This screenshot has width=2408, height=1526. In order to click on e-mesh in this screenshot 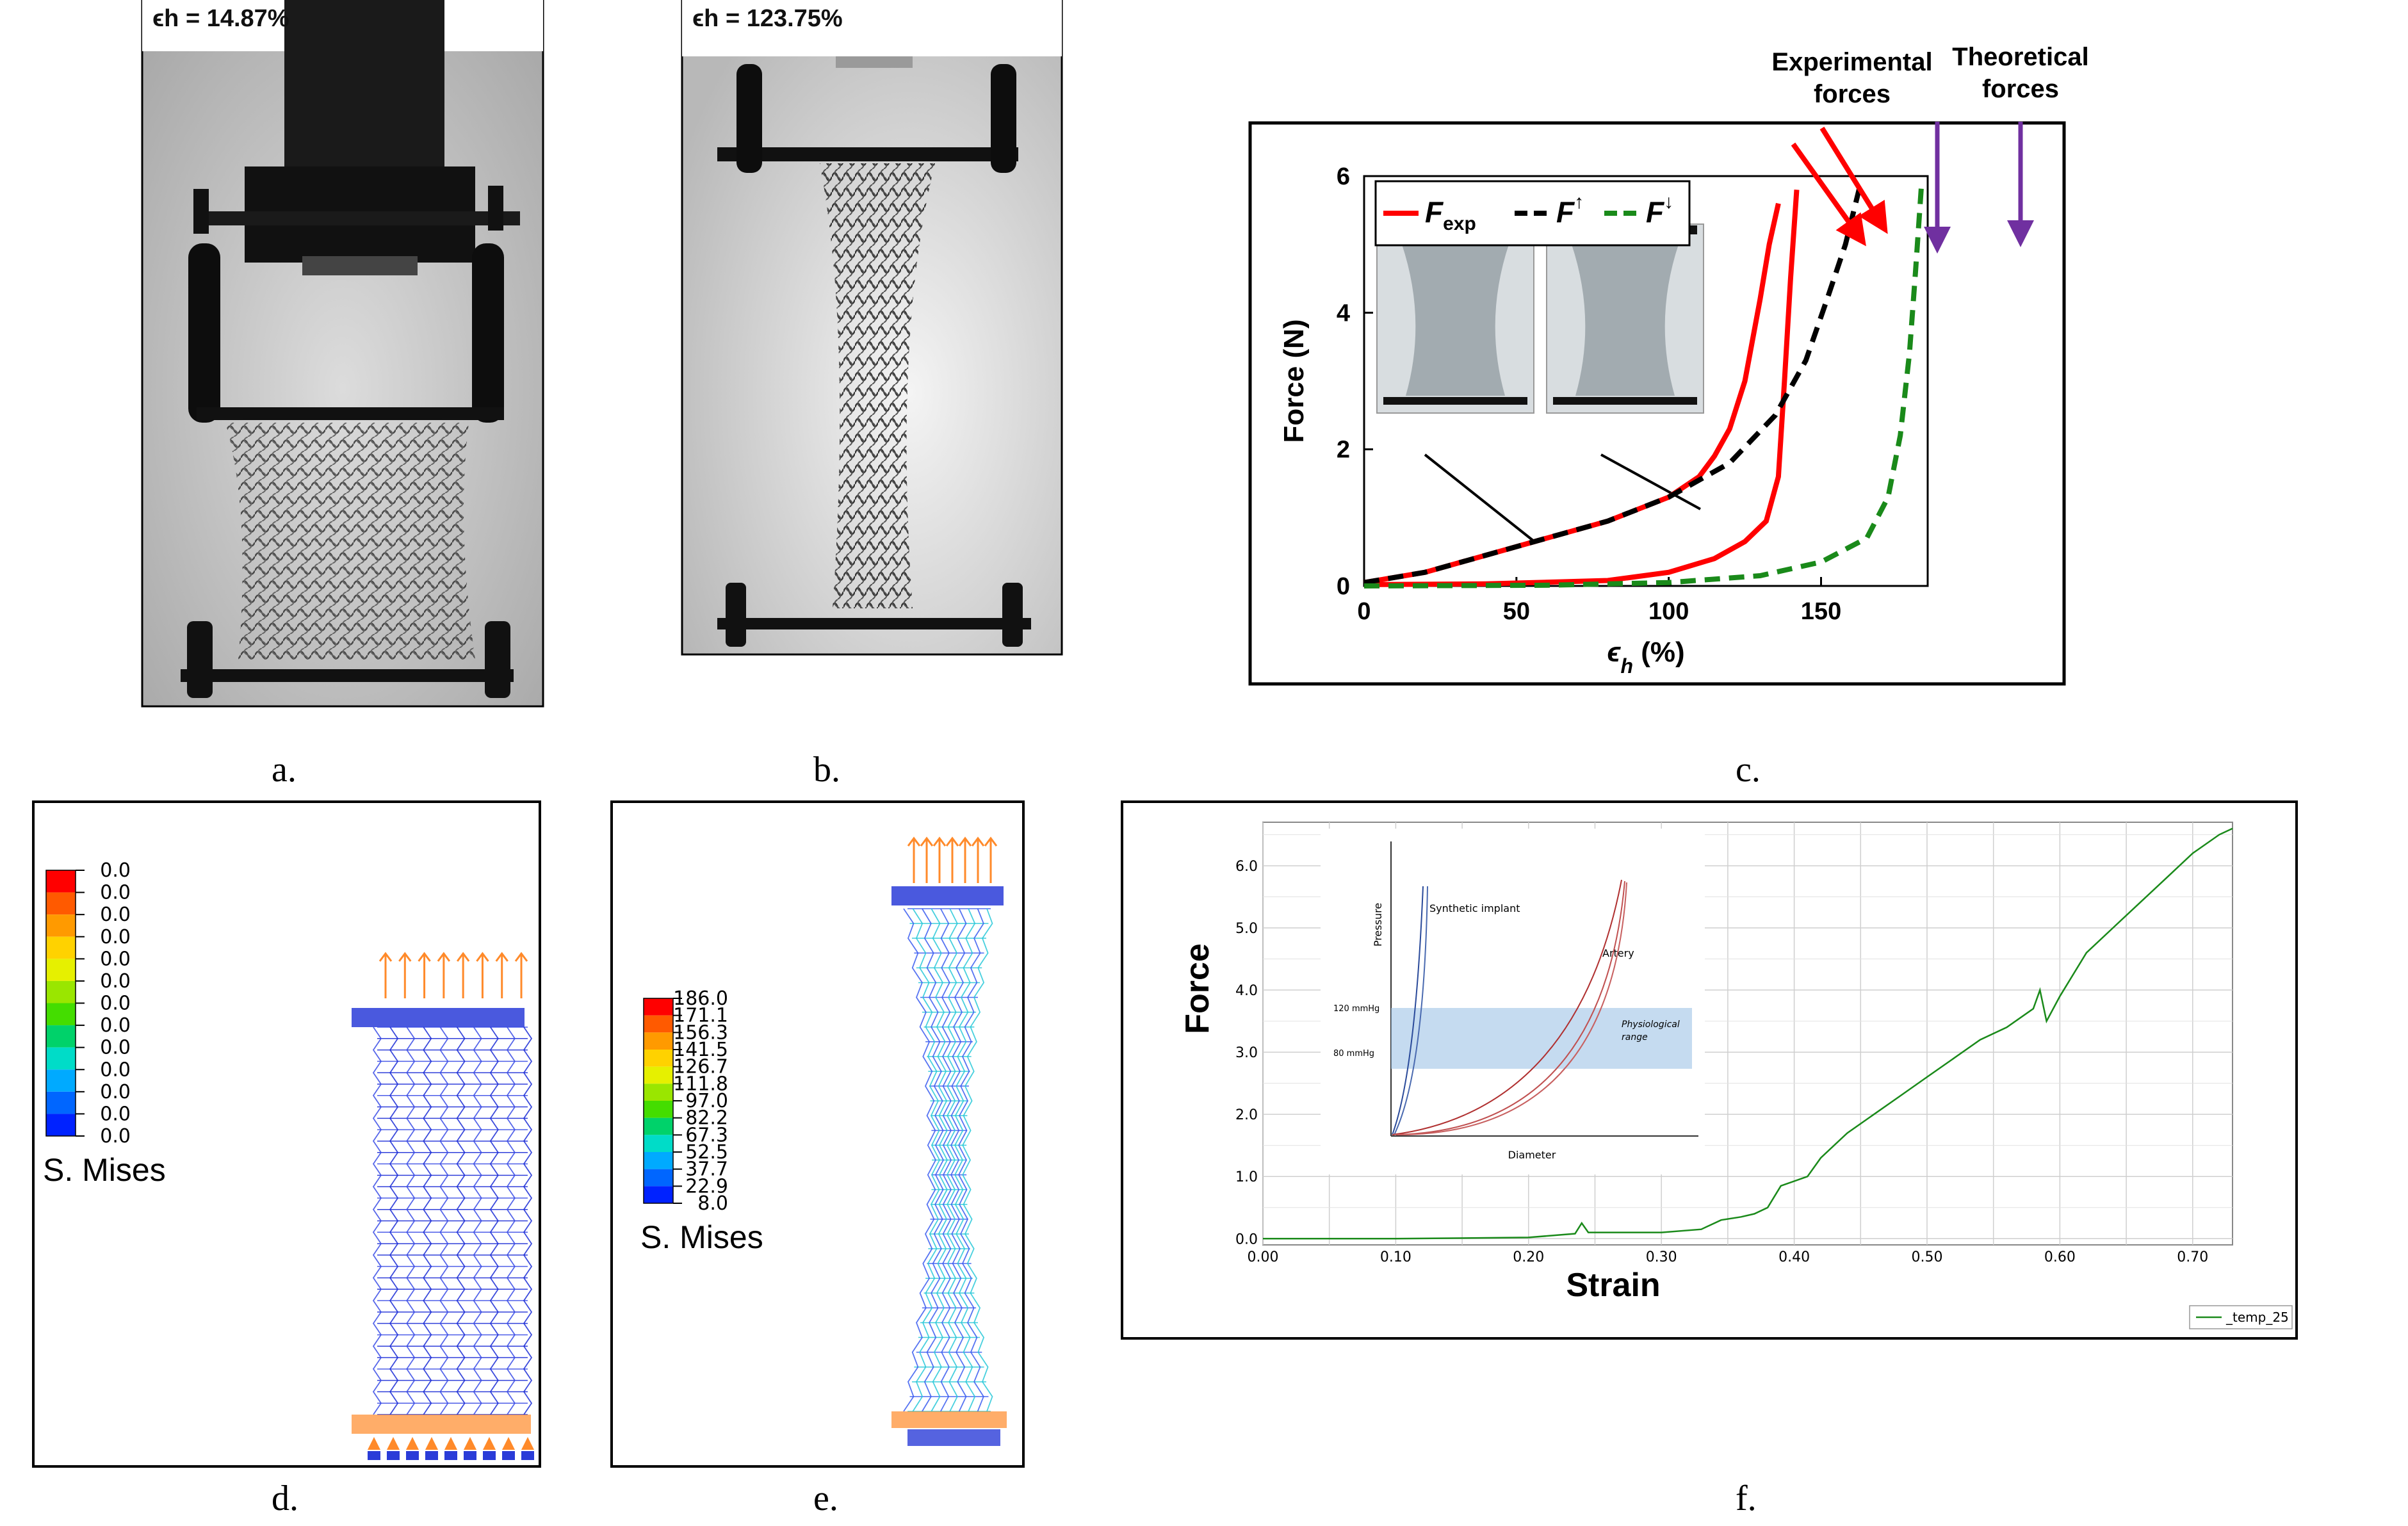, I will do `click(948, 1160)`.